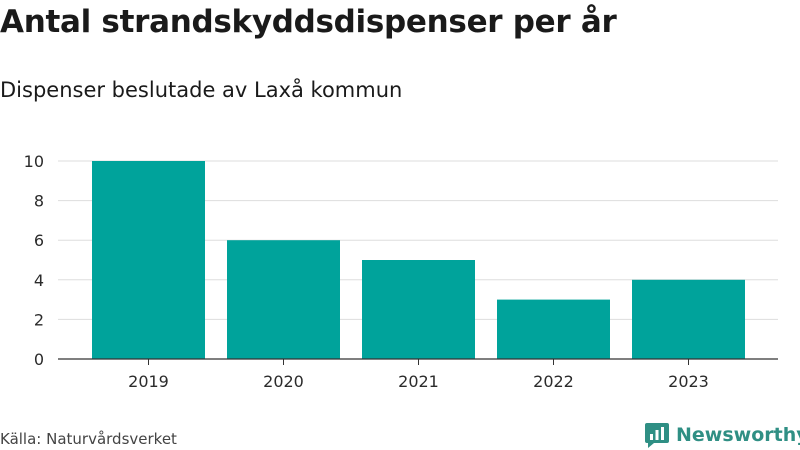 This screenshot has width=800, height=450. Describe the element at coordinates (657, 435) in the screenshot. I see `newsworthy-logo-icon` at that location.